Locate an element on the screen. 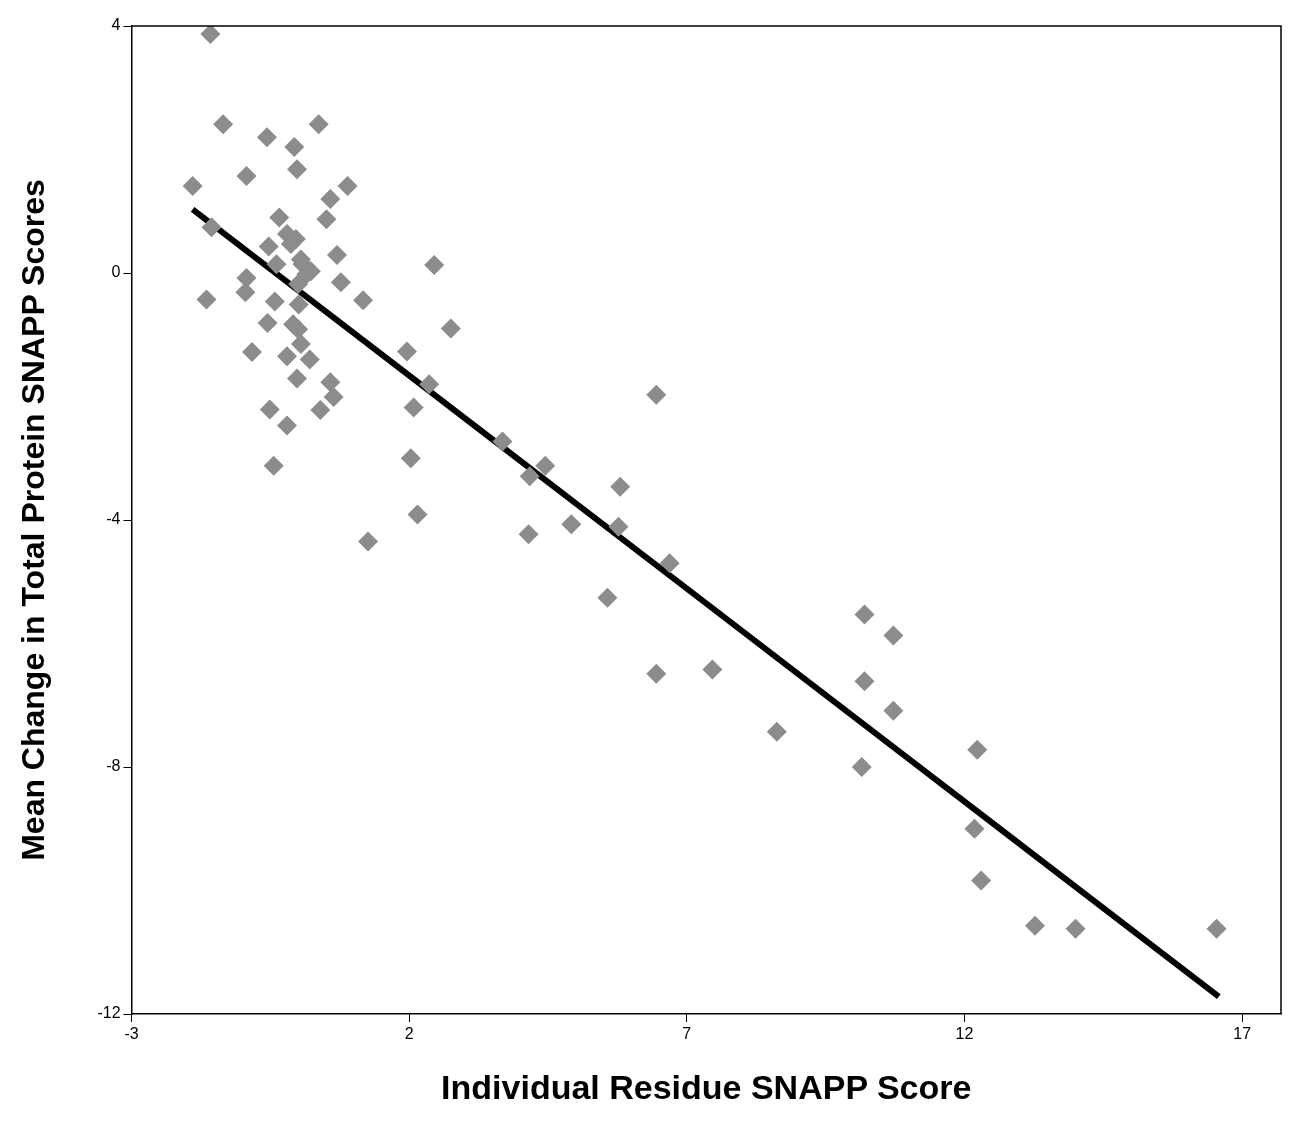  y-axis-title: Mean Change in Total Protein SNAPP Scores is located at coordinates (33, 520).